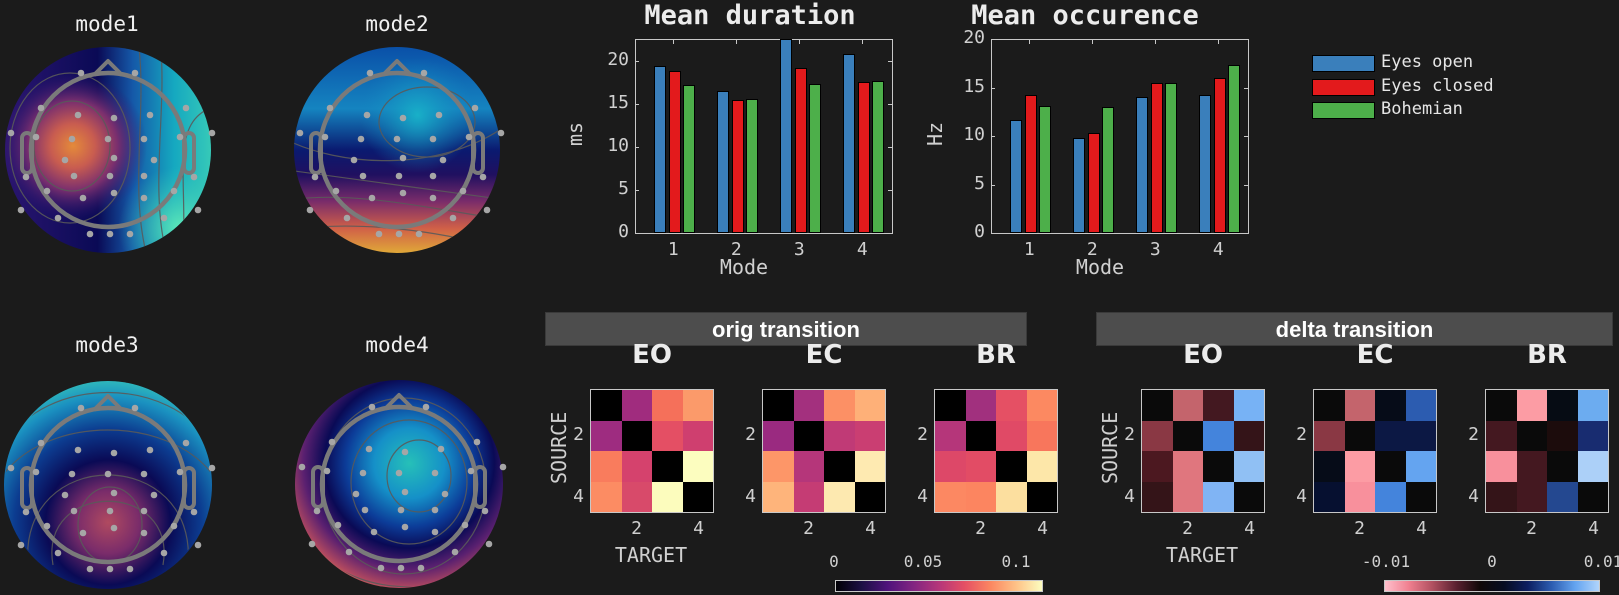 This screenshot has height=595, width=1619. I want to click on duration-chart-title: Mean duration, so click(750, 15).